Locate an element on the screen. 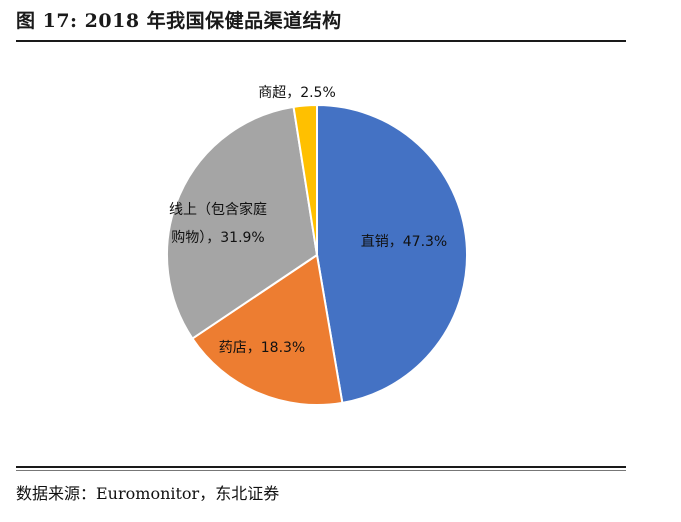 Image resolution: width=681 pixels, height=522 pixels. footer-divider-thin is located at coordinates (321, 470).